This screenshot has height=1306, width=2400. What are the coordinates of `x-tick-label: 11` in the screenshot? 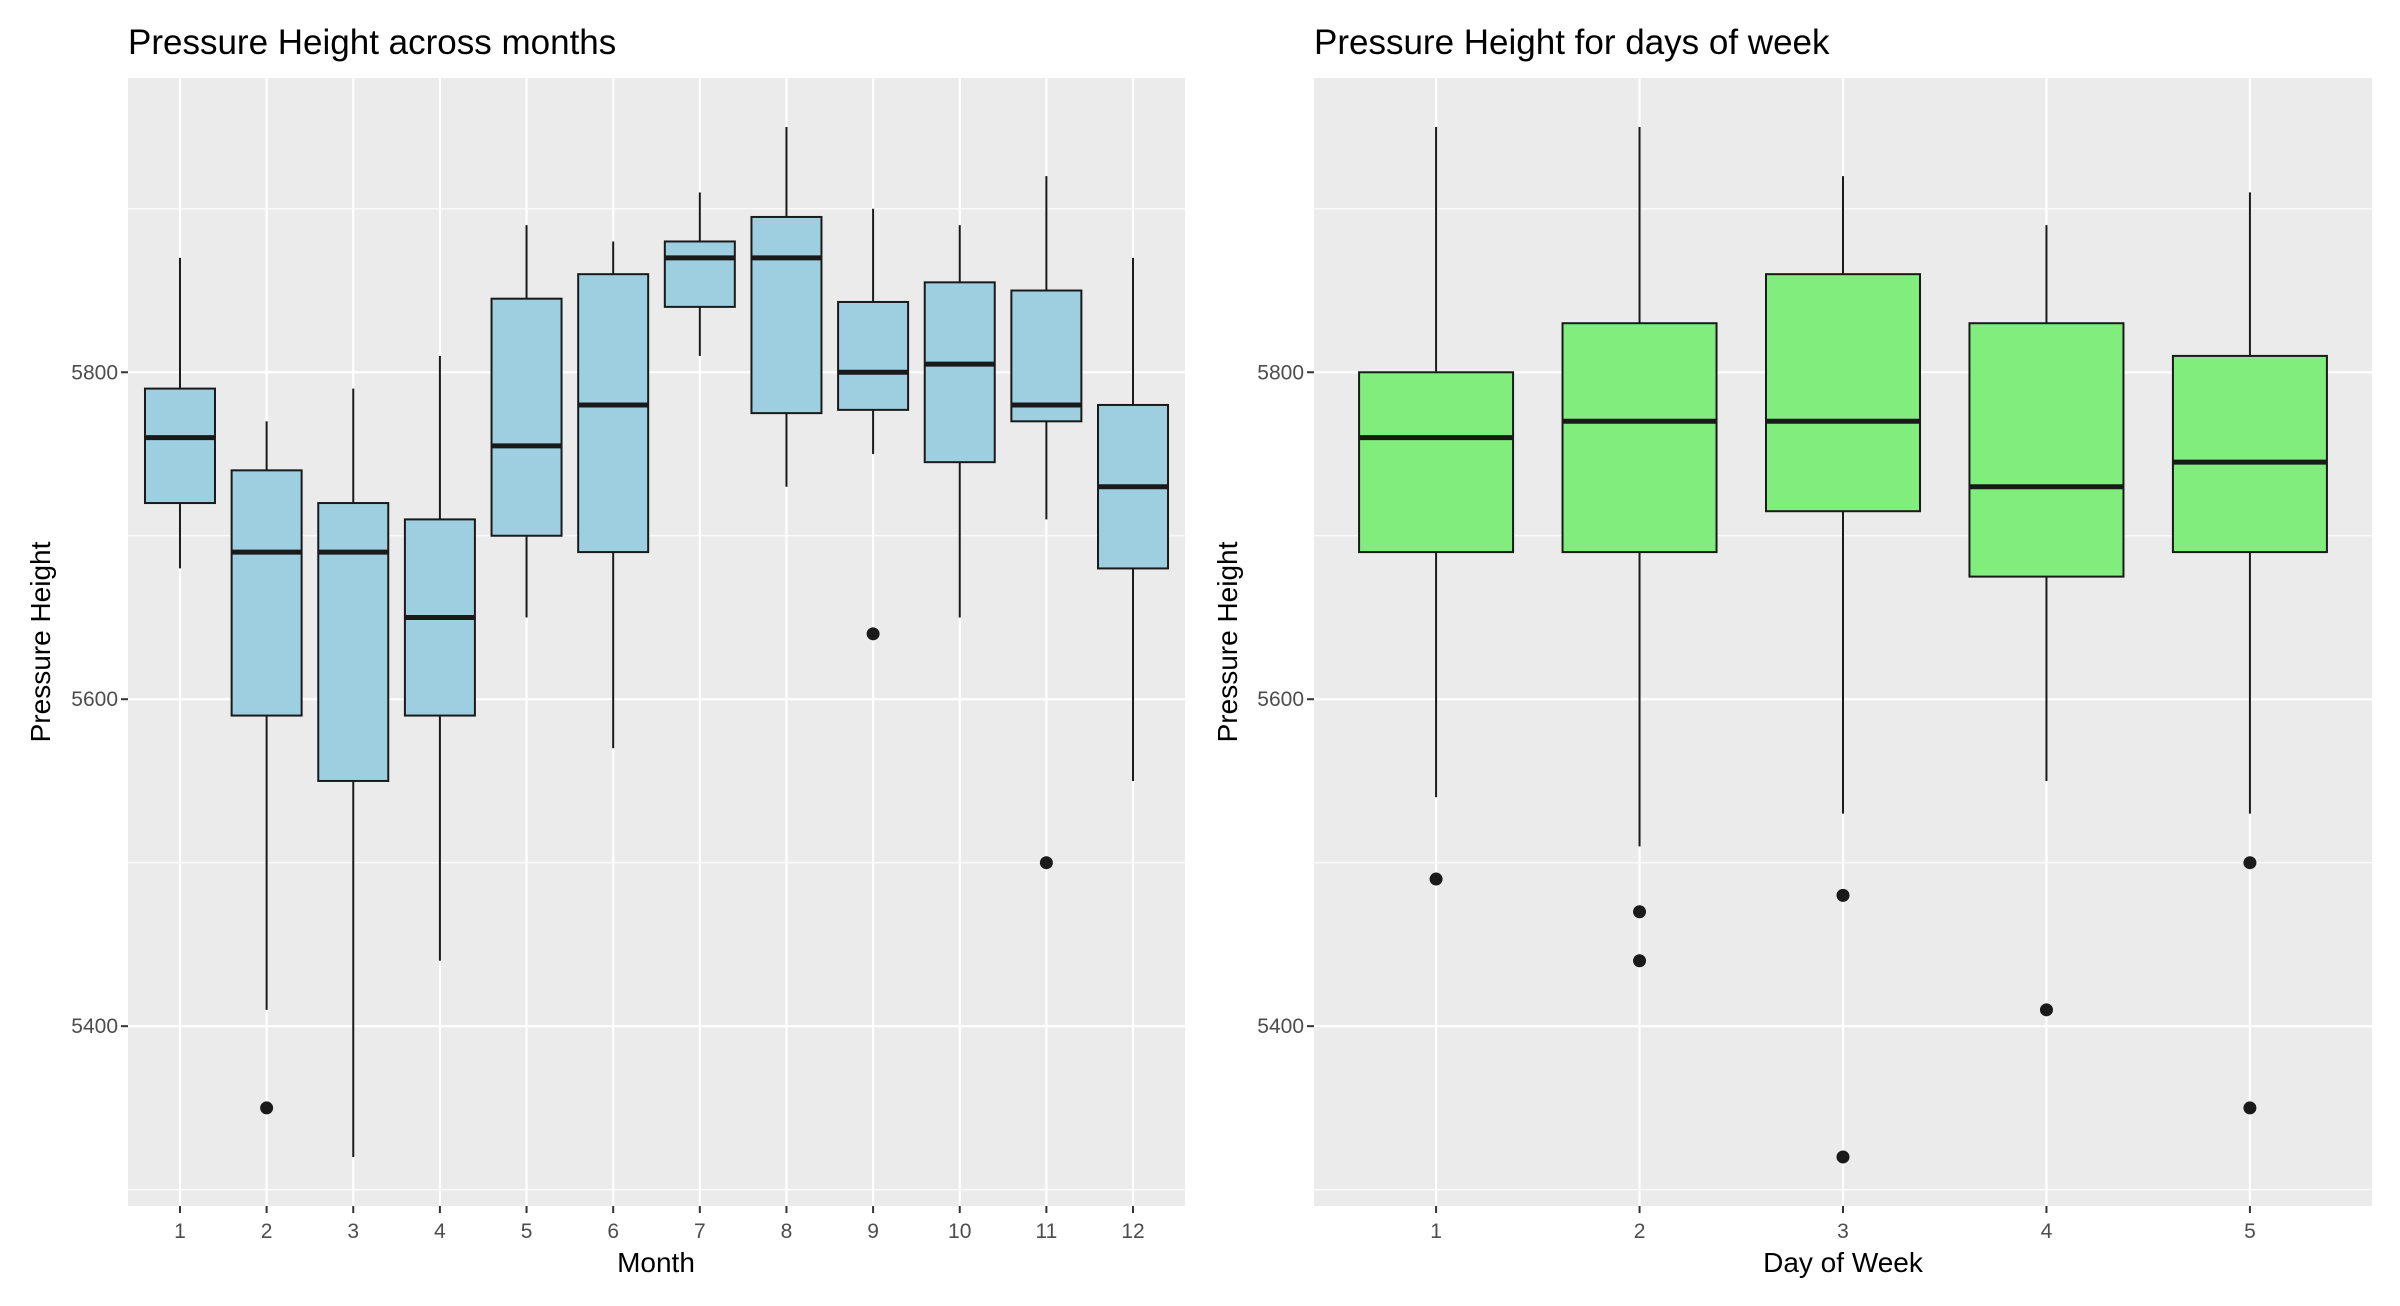 It's located at (1046, 1231).